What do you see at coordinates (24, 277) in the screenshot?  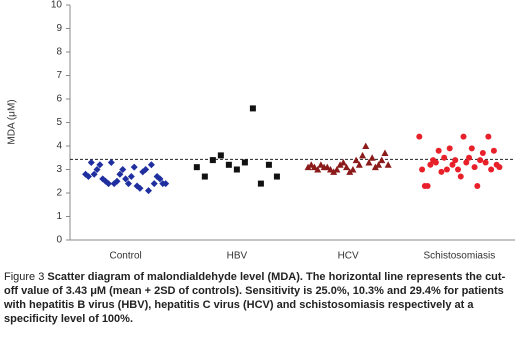 I see `caption-label: Figure 3` at bounding box center [24, 277].